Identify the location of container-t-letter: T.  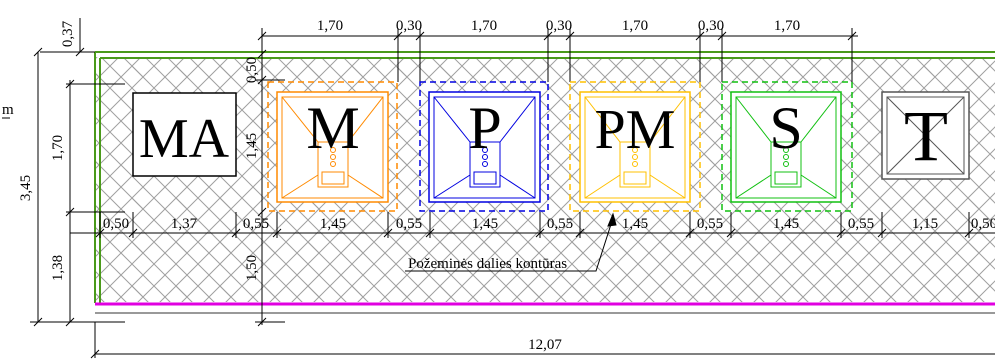
(926, 136).